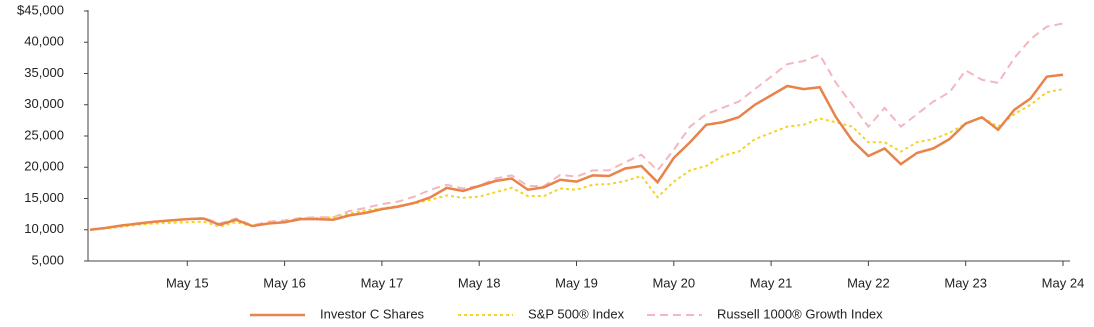 The height and width of the screenshot is (327, 1094). I want to click on x-tick-label: May 20, so click(673, 282).